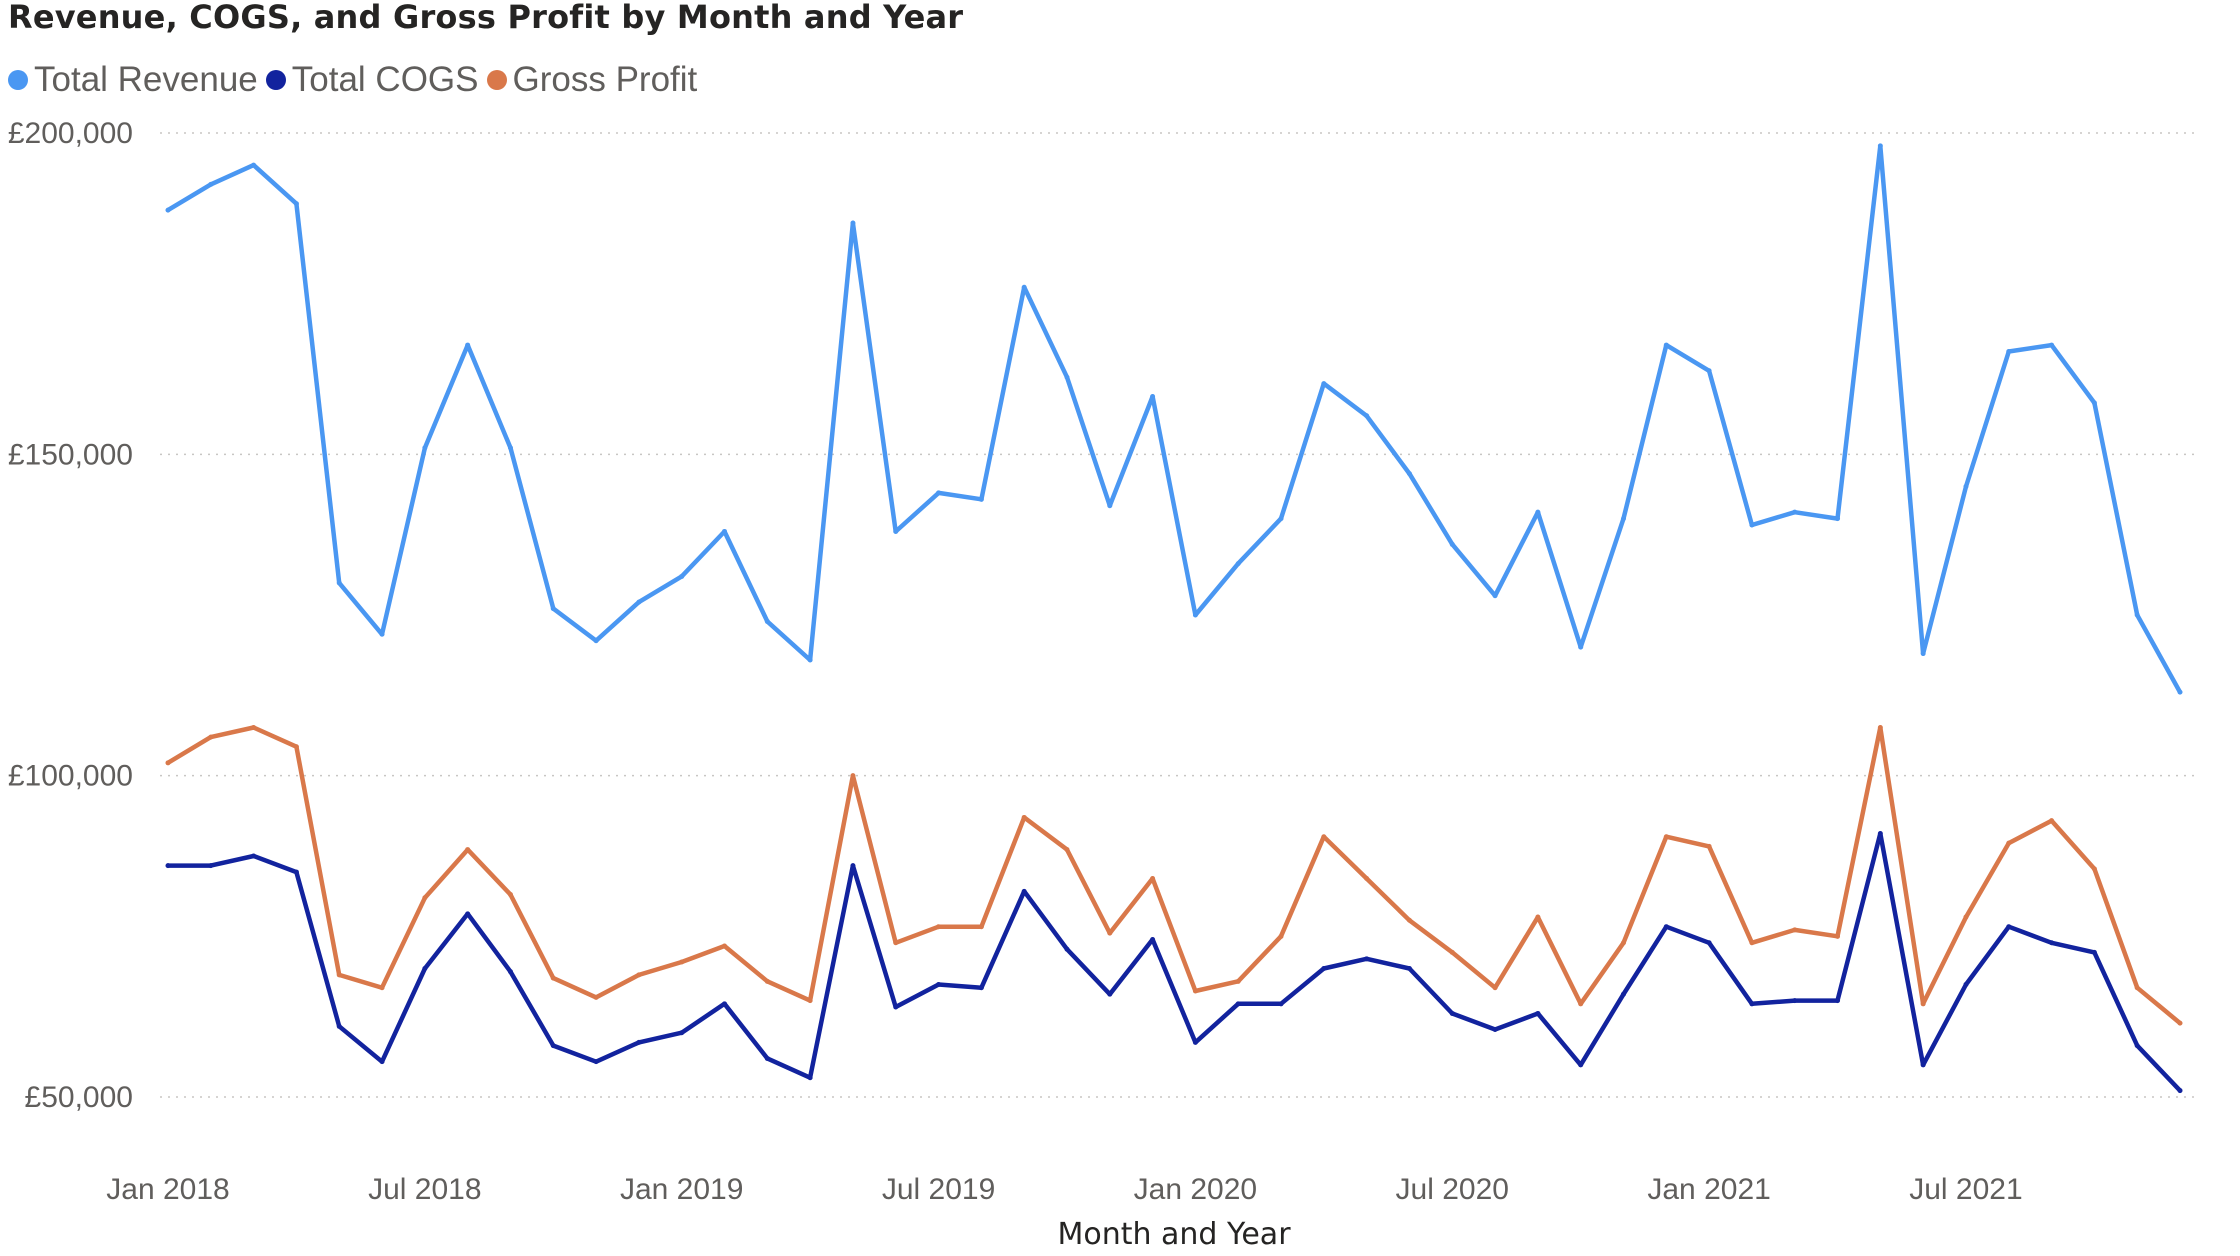 The width and height of the screenshot is (2240, 1256). Describe the element at coordinates (591, 80) in the screenshot. I see `legend-item-gross-profit: Gross Profit` at that location.